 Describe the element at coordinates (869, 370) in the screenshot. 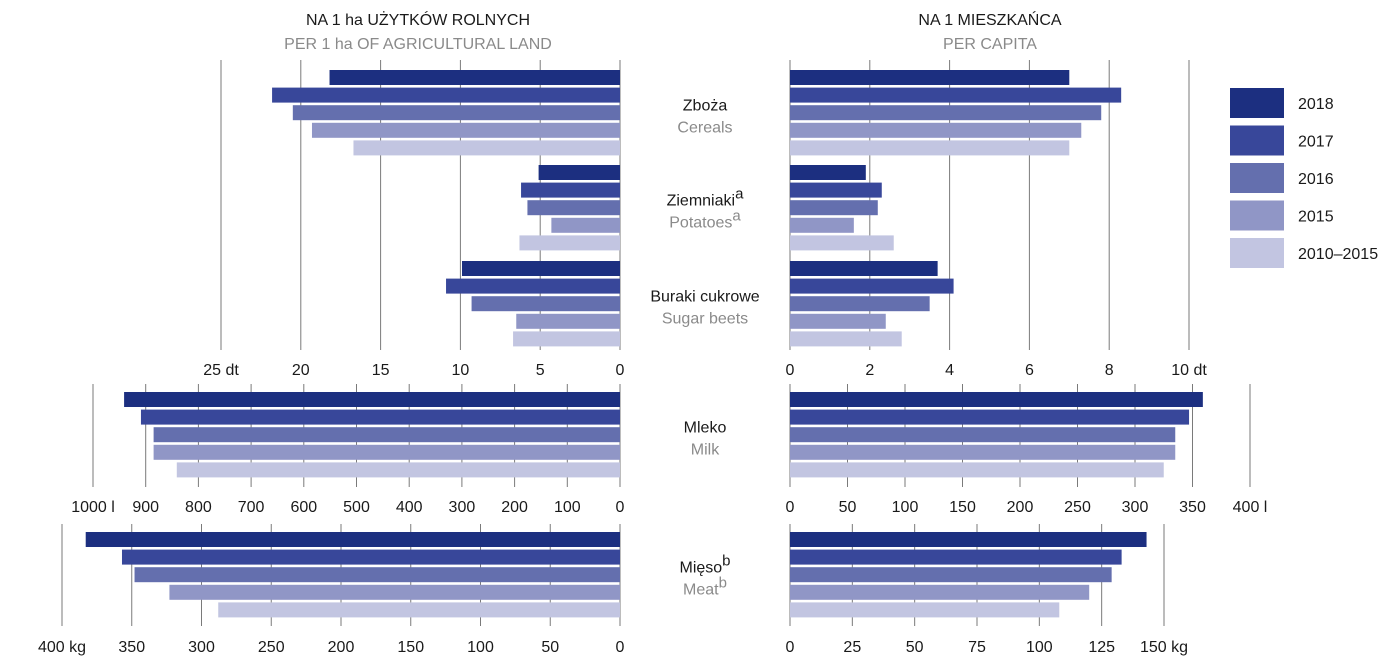

I see `tick-label: 2` at that location.